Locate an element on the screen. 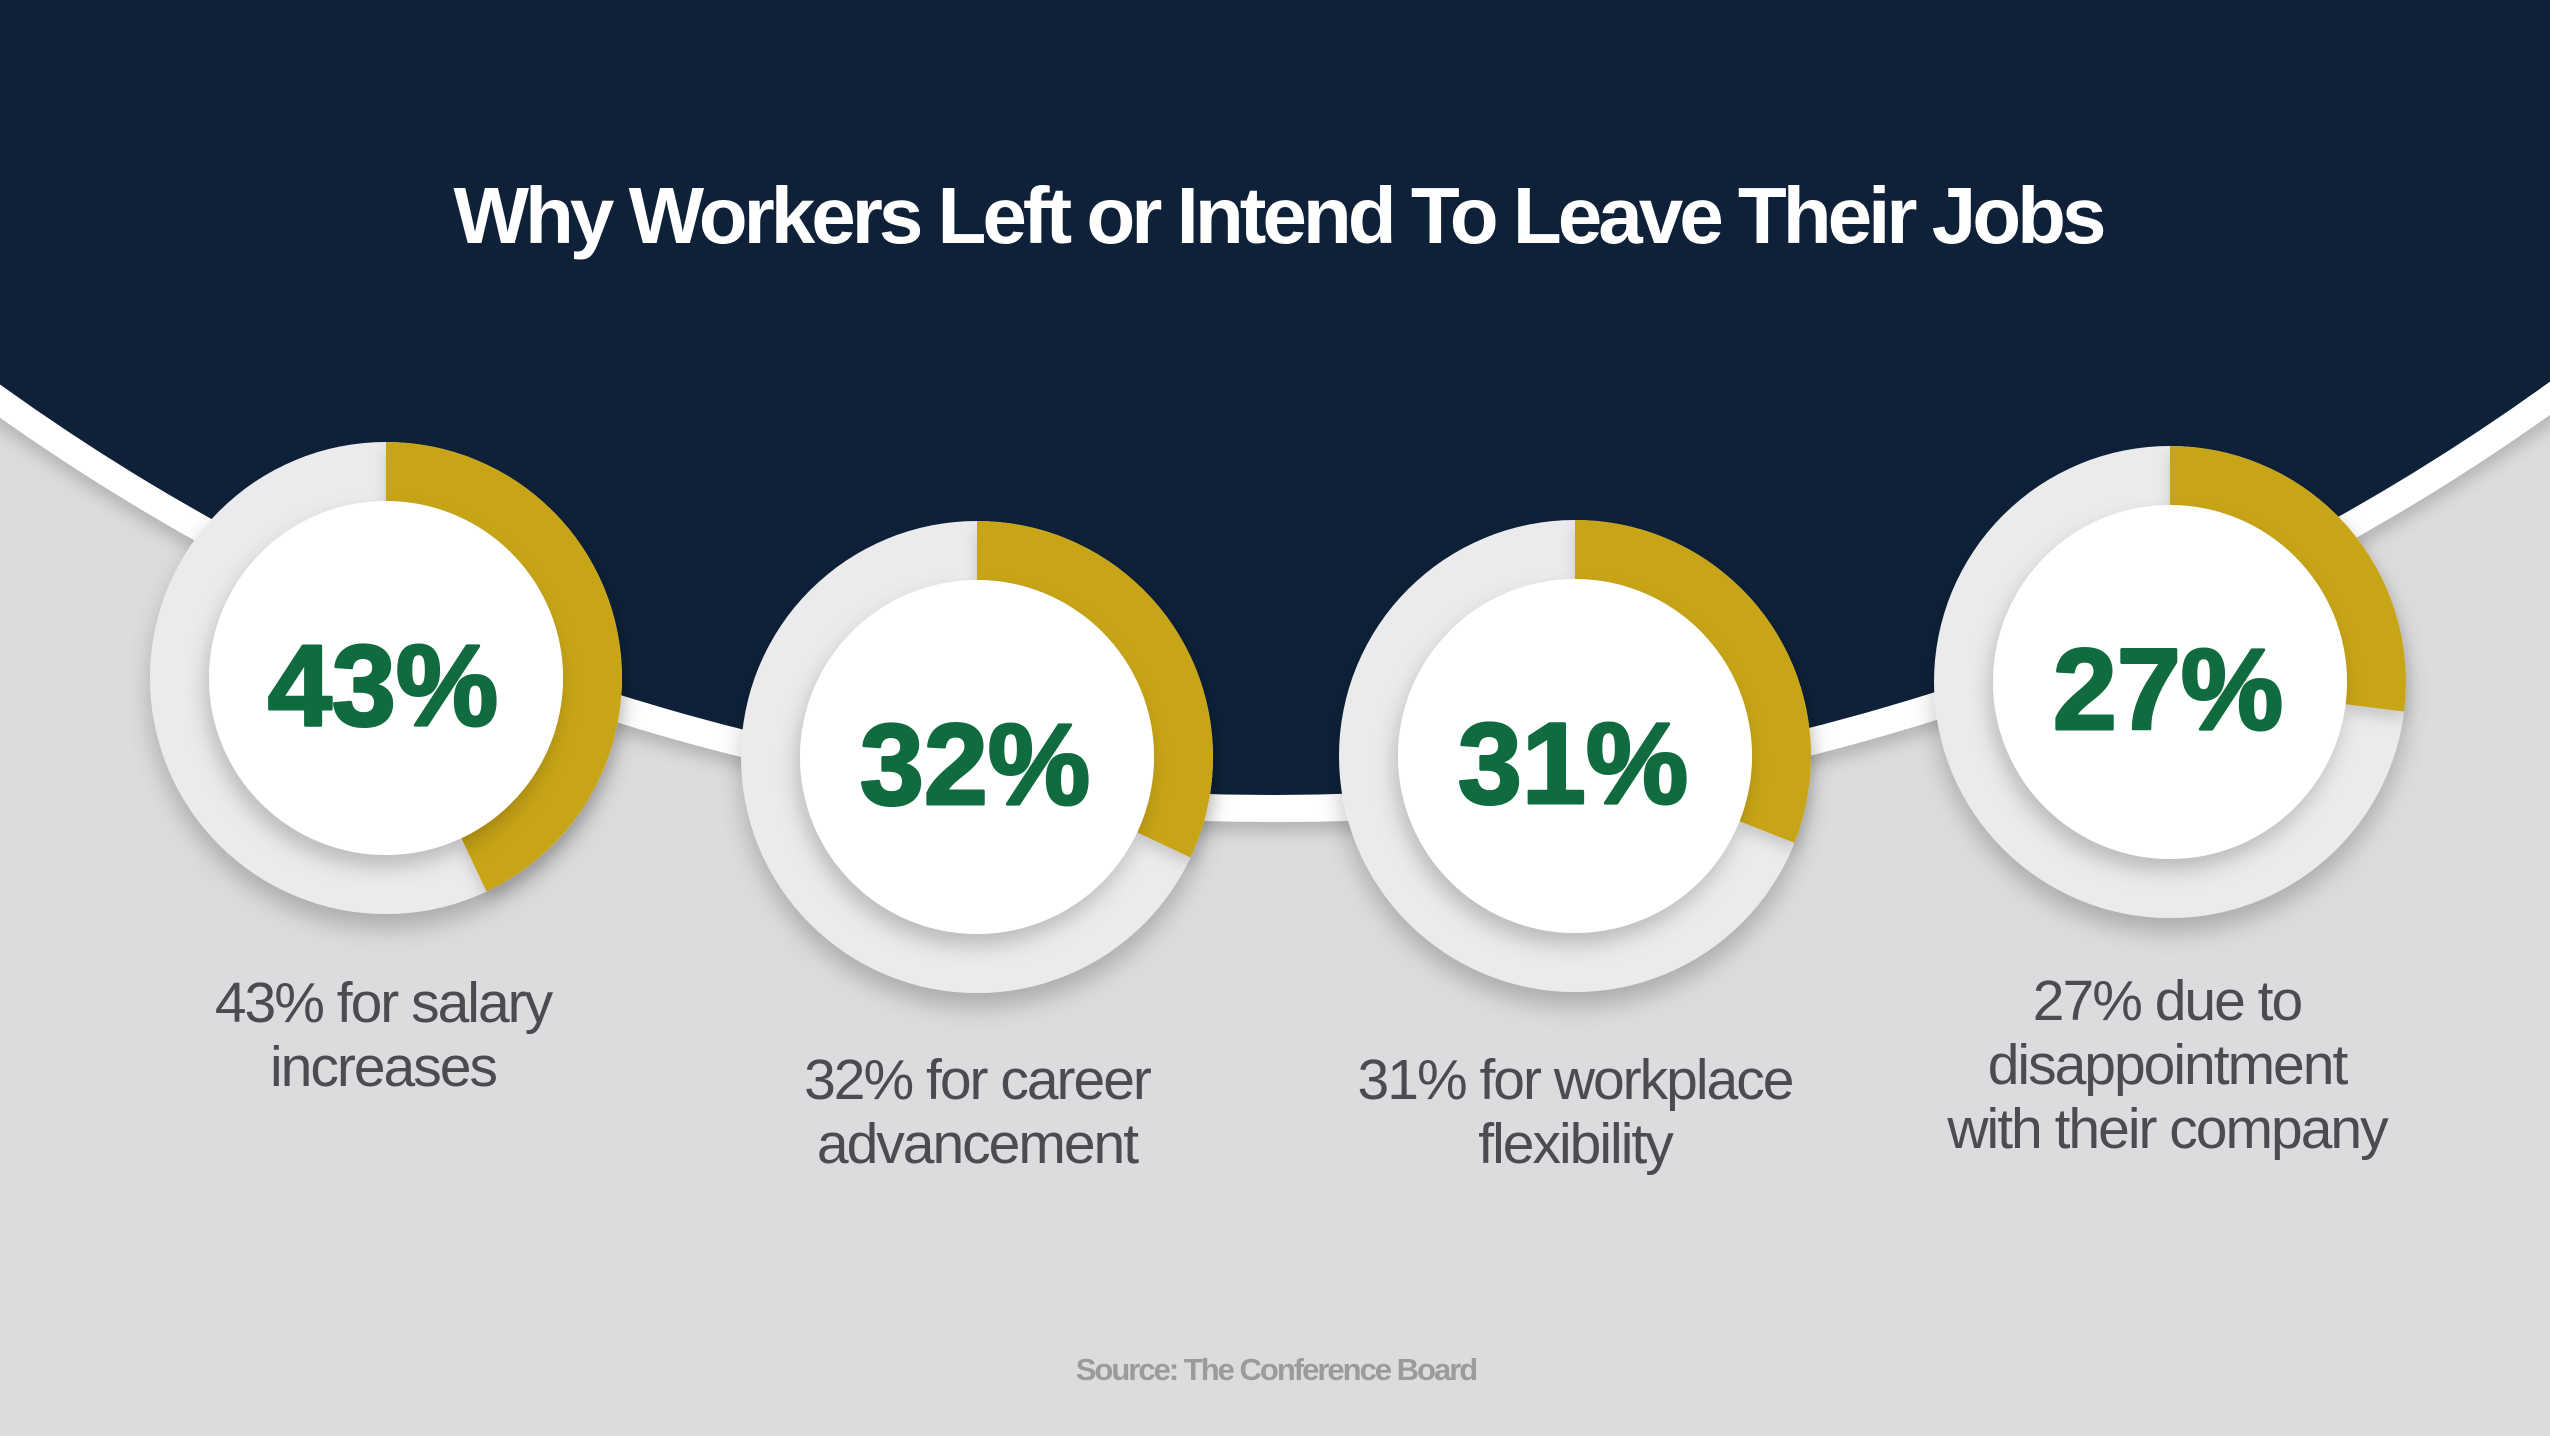 This screenshot has width=2550, height=1436. svg-text: Source: The Conference Board is located at coordinates (1276, 1369).